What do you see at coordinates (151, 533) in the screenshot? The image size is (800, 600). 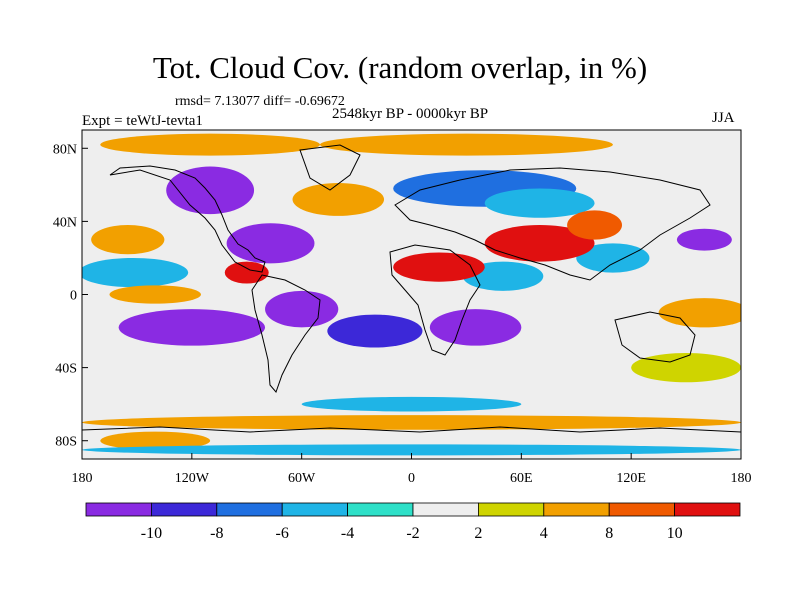 I see `colorbar-label-0: -10` at bounding box center [151, 533].